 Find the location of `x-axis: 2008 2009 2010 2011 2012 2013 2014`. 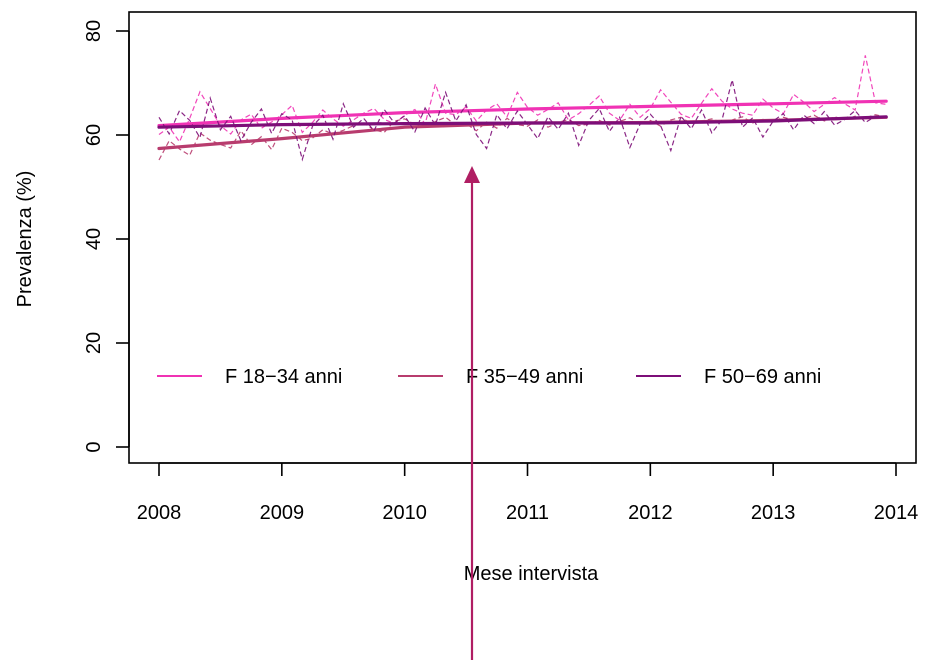

x-axis: 2008 2009 2010 2011 2012 2013 2014 is located at coordinates (528, 493).